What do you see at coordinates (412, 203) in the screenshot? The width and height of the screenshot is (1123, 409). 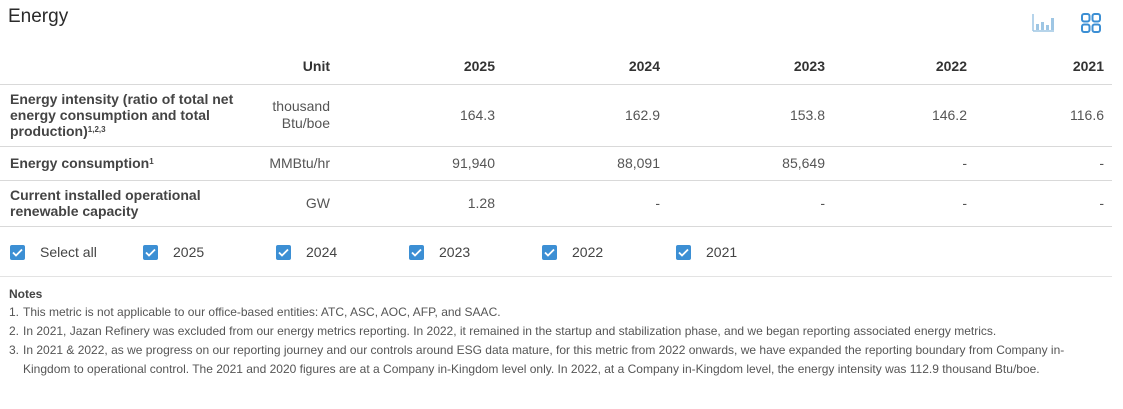 I see `value-cell: 1.28` at bounding box center [412, 203].